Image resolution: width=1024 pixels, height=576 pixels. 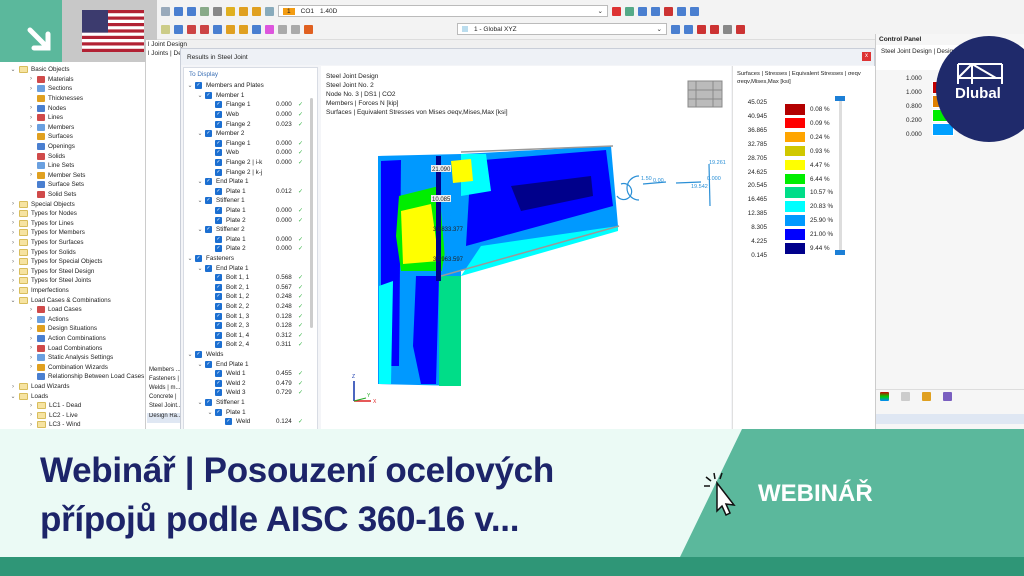 What do you see at coordinates (40, 70) in the screenshot?
I see `tree-item: ⌄ Basic Objects` at bounding box center [40, 70].